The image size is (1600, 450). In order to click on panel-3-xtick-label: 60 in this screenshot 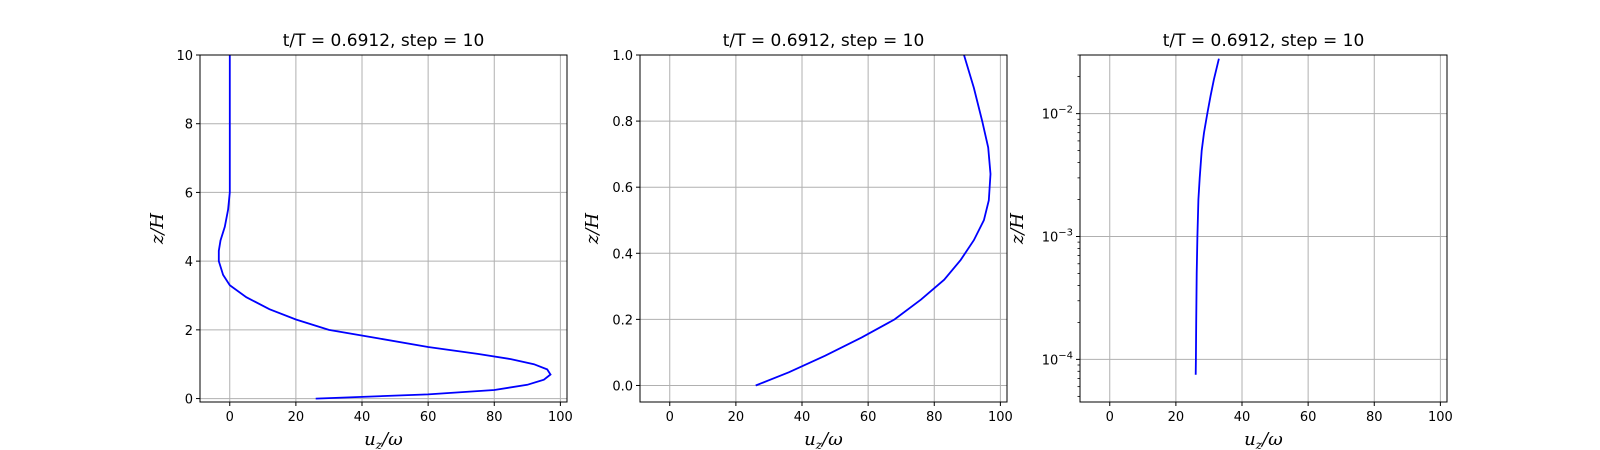, I will do `click(1308, 417)`.